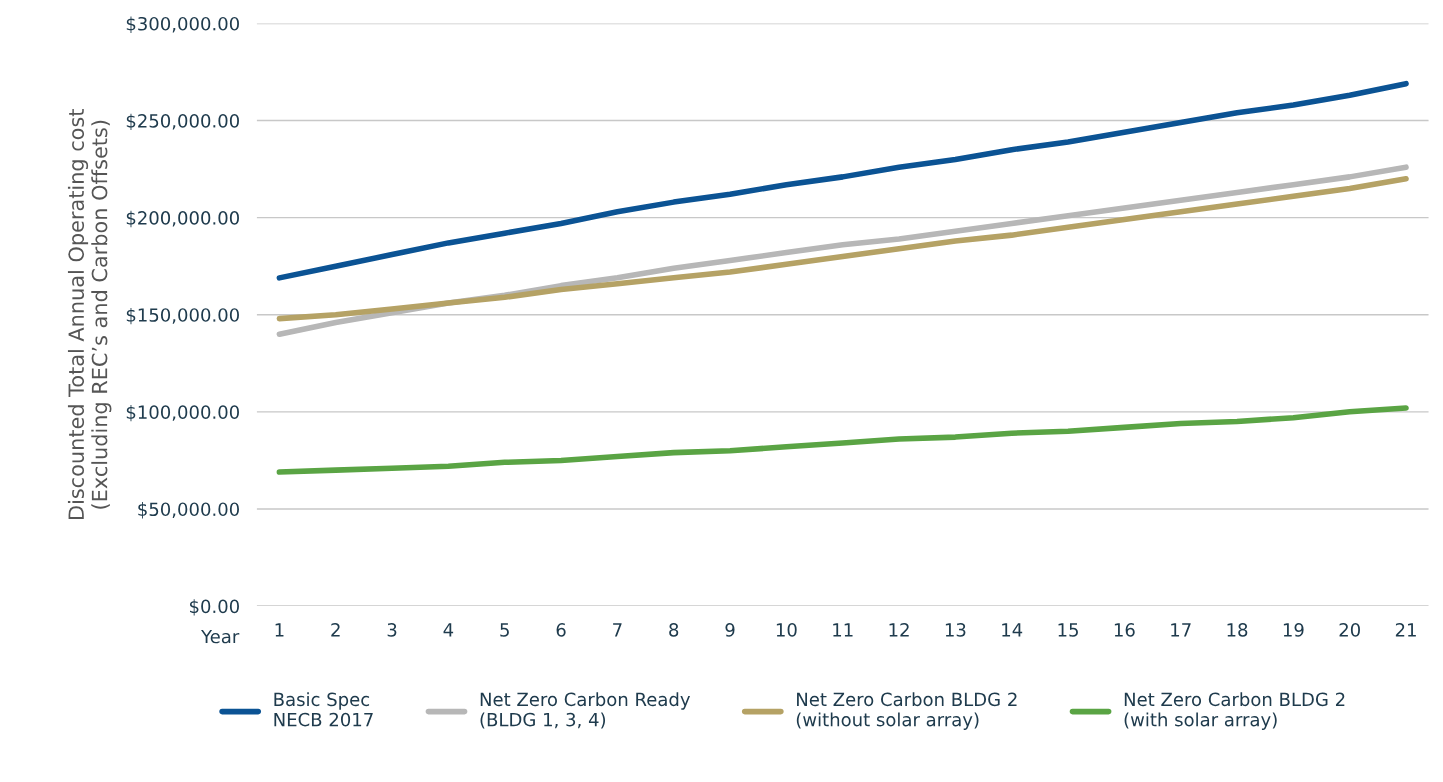 The height and width of the screenshot is (782, 1443). I want to click on y-tick-label: $50,000.00, so click(188, 510).